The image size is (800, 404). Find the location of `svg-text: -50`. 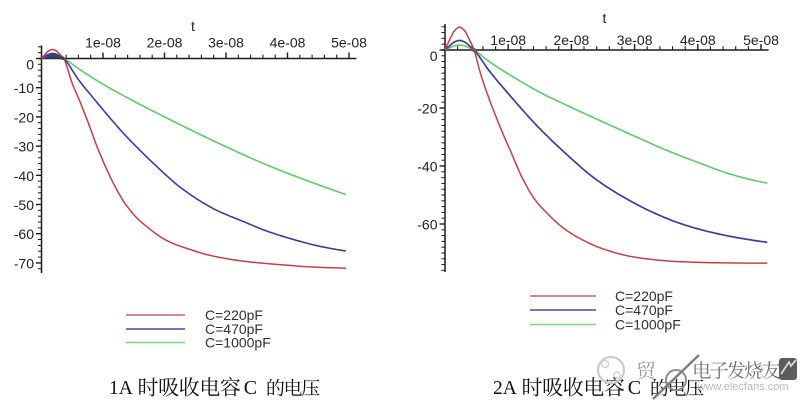

svg-text: -50 is located at coordinates (24, 205).